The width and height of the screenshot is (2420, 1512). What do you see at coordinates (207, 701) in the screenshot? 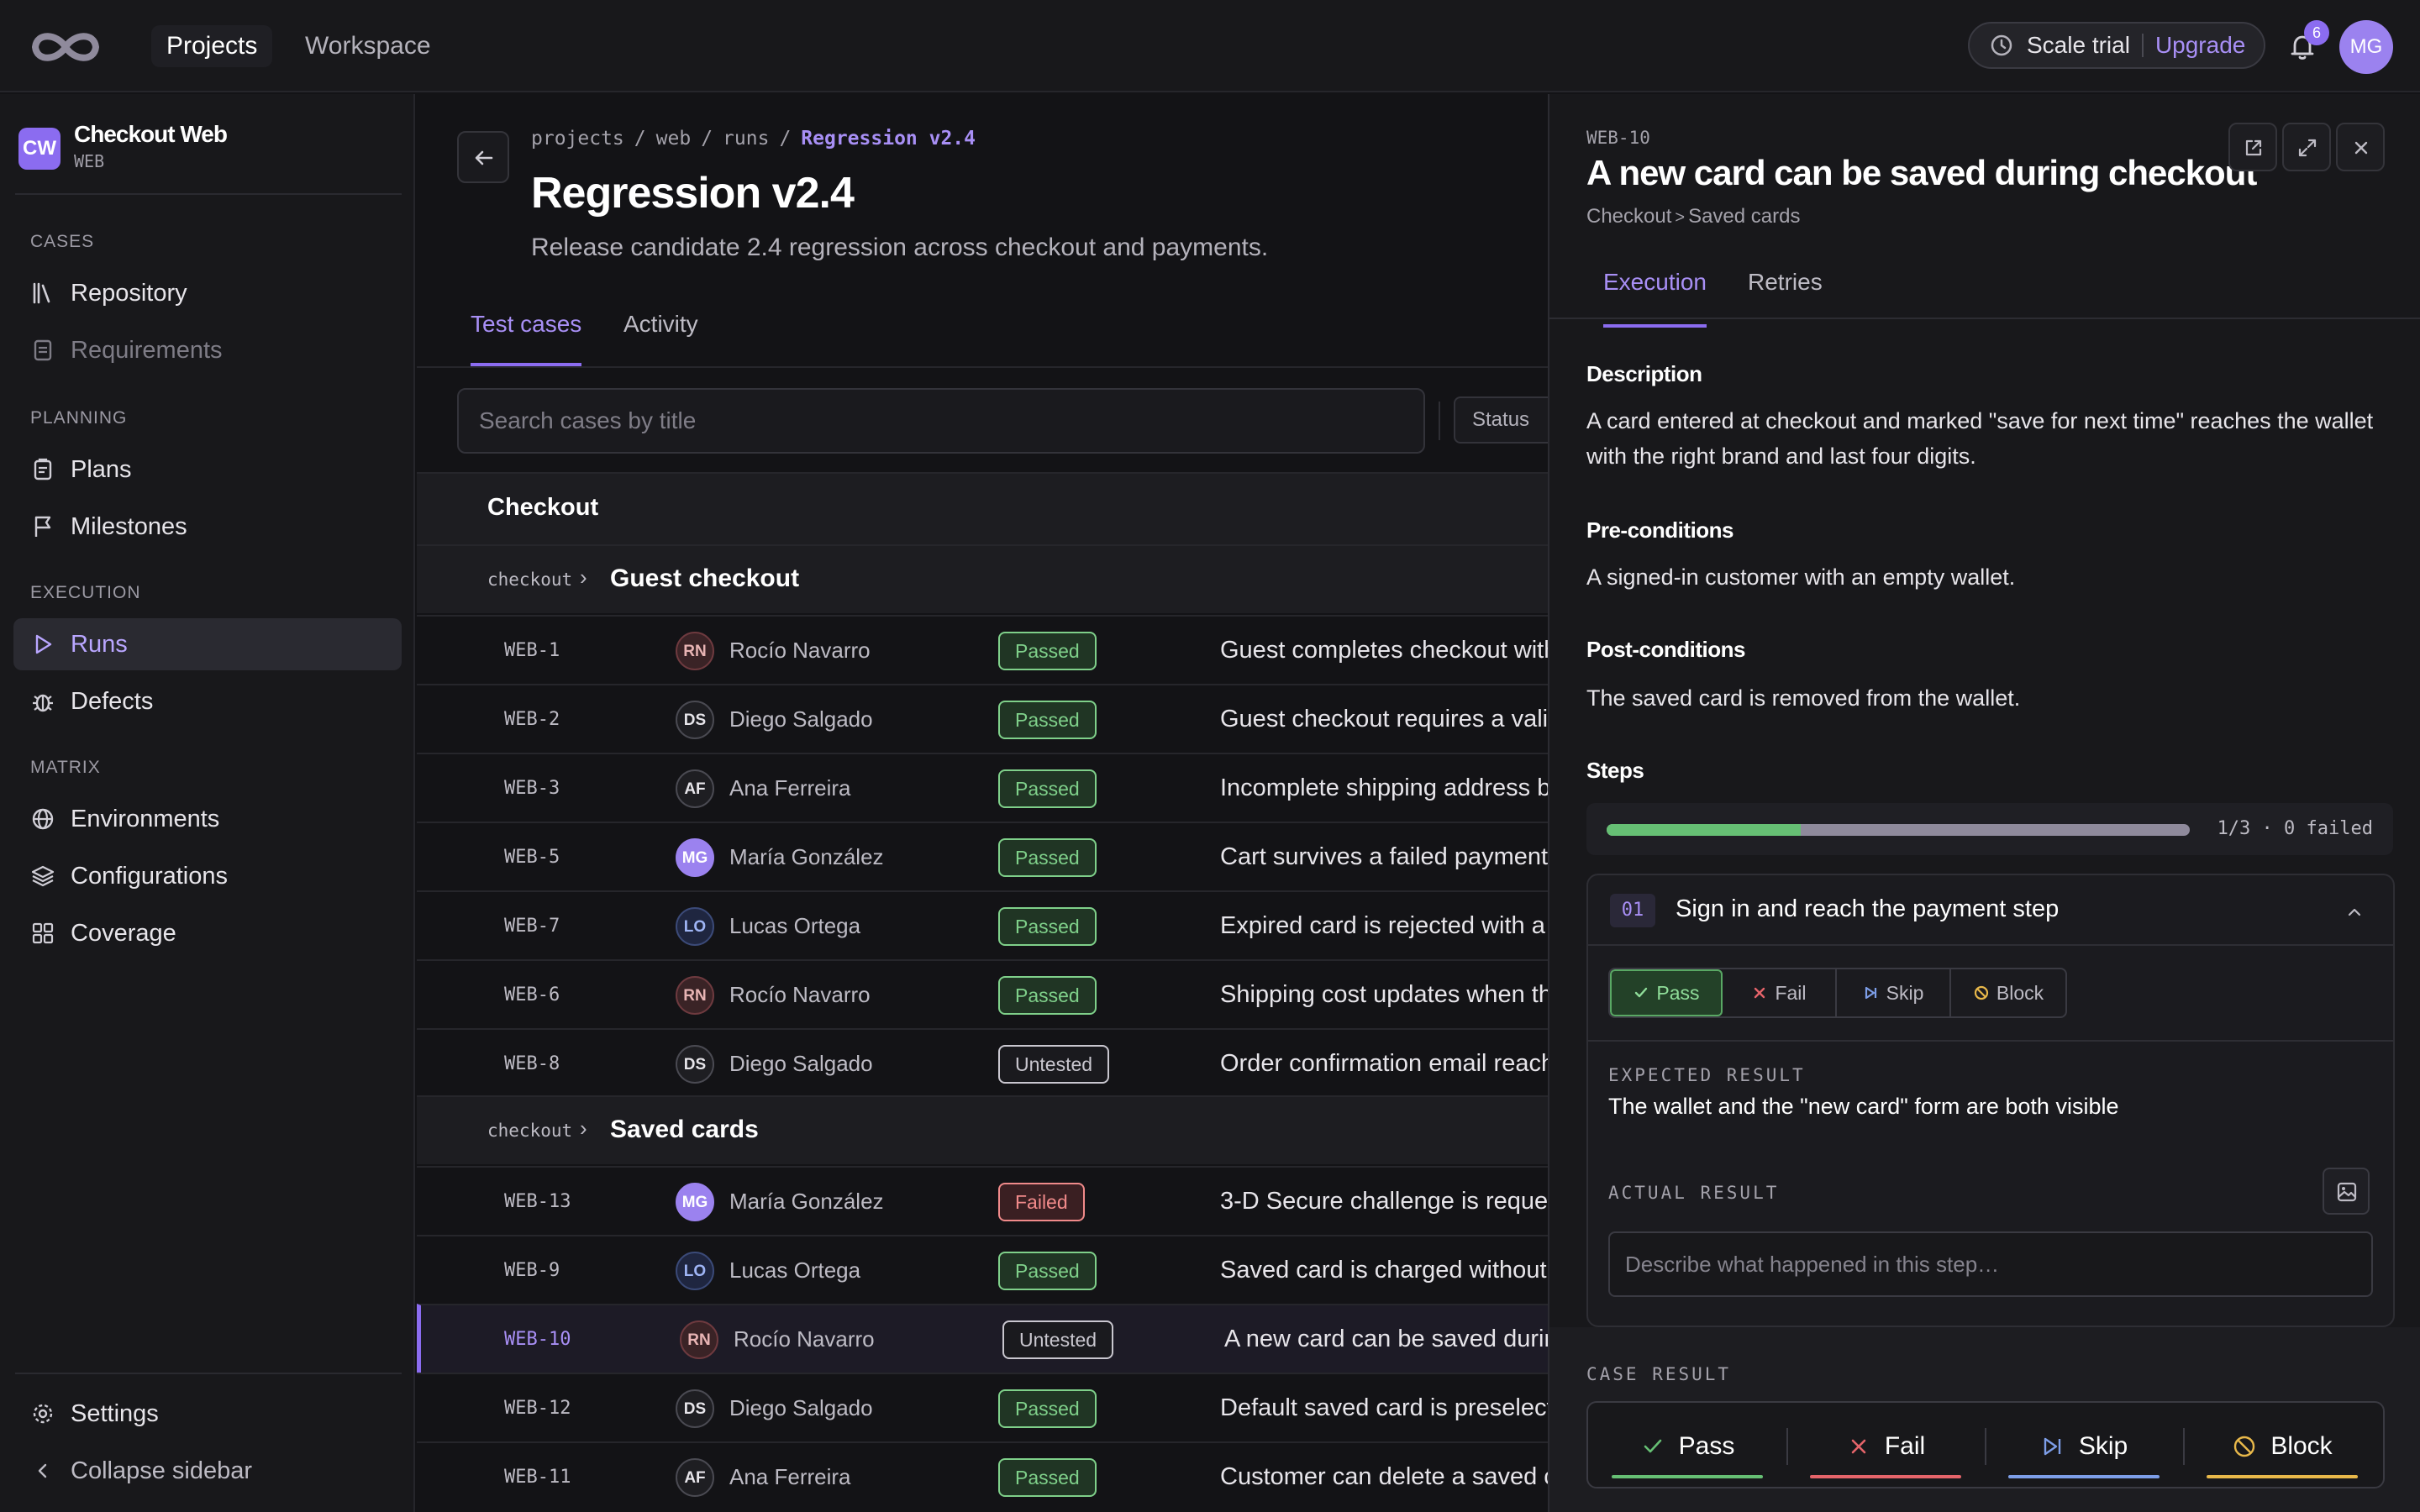
I see `sidebar-item-defects: Defects` at bounding box center [207, 701].